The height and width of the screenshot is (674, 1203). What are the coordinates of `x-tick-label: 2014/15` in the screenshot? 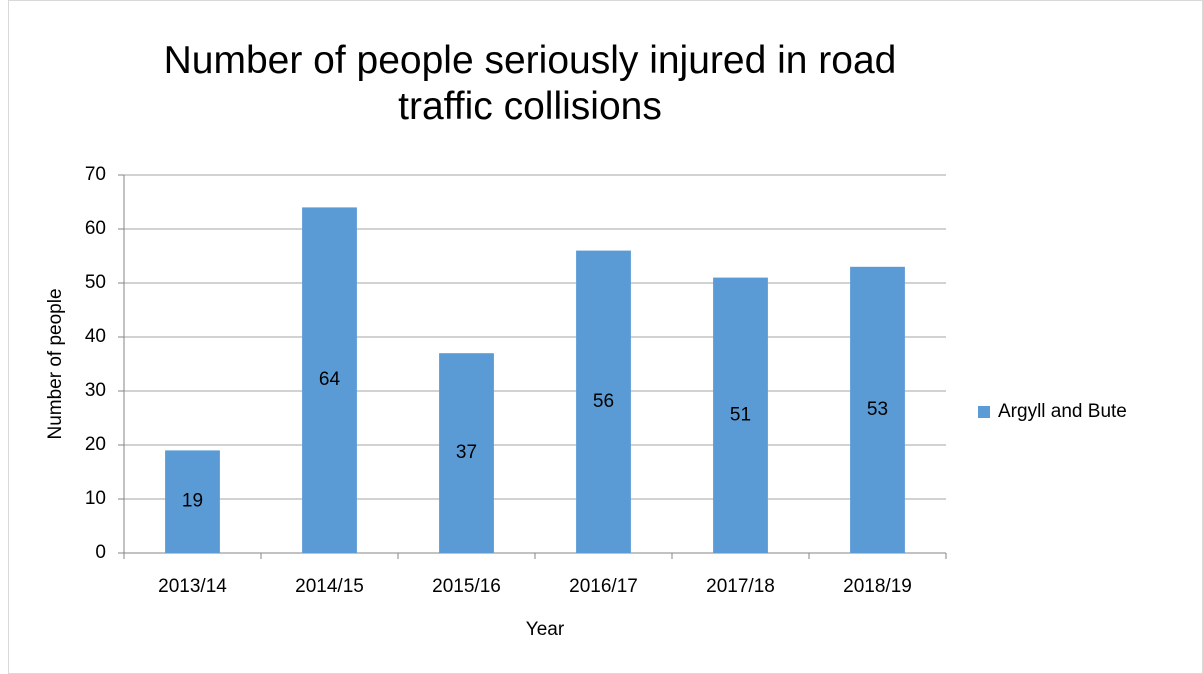 It's located at (329, 586).